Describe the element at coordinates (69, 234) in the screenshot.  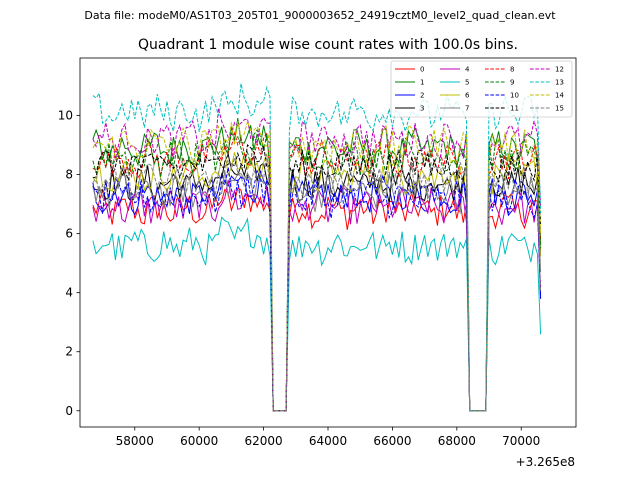
I see `y-tick-label: 6` at that location.